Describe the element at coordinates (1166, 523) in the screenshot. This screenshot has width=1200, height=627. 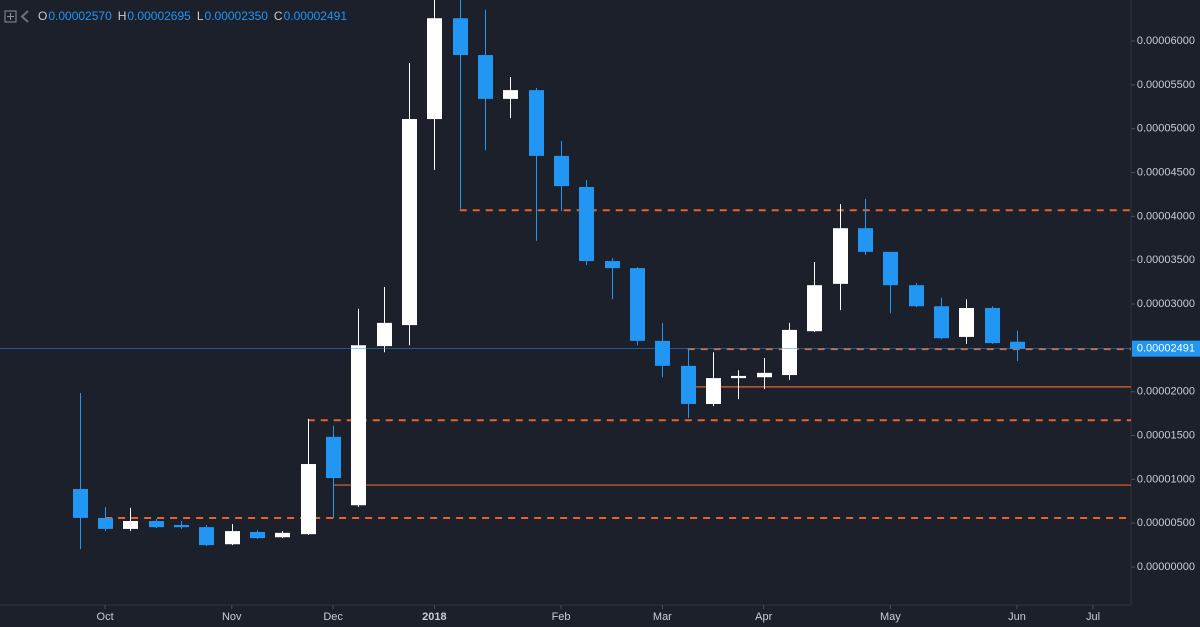
I see `y-tick-label: 0.00000500` at that location.